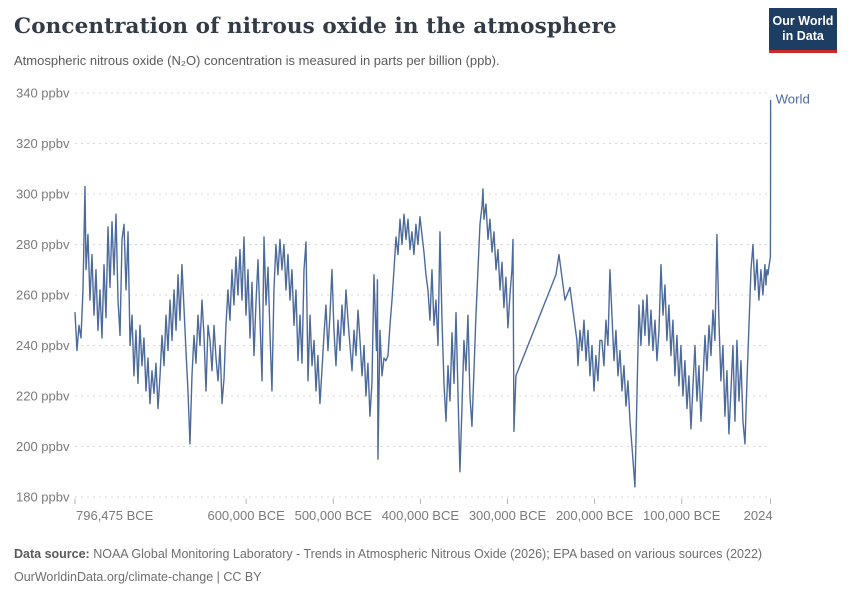 This screenshot has width=850, height=600. I want to click on y-axis-label: 280 ppbv, so click(43, 244).